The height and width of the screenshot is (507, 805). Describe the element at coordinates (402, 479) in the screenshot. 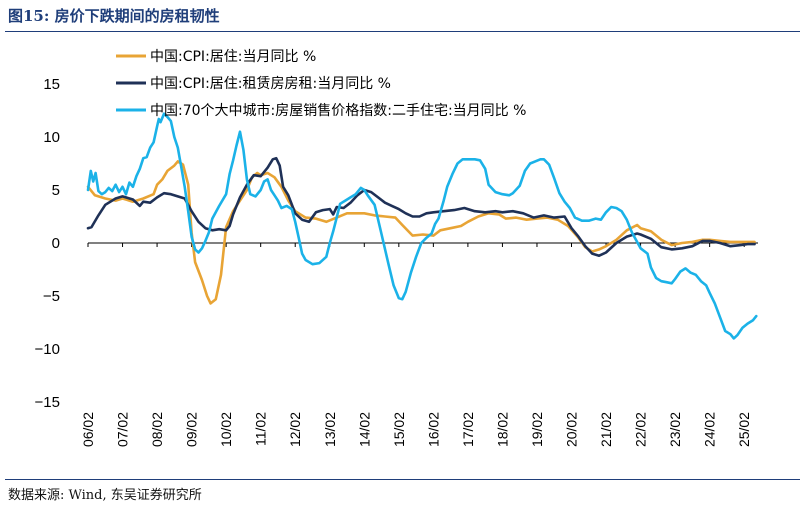

I see `source-rule` at that location.